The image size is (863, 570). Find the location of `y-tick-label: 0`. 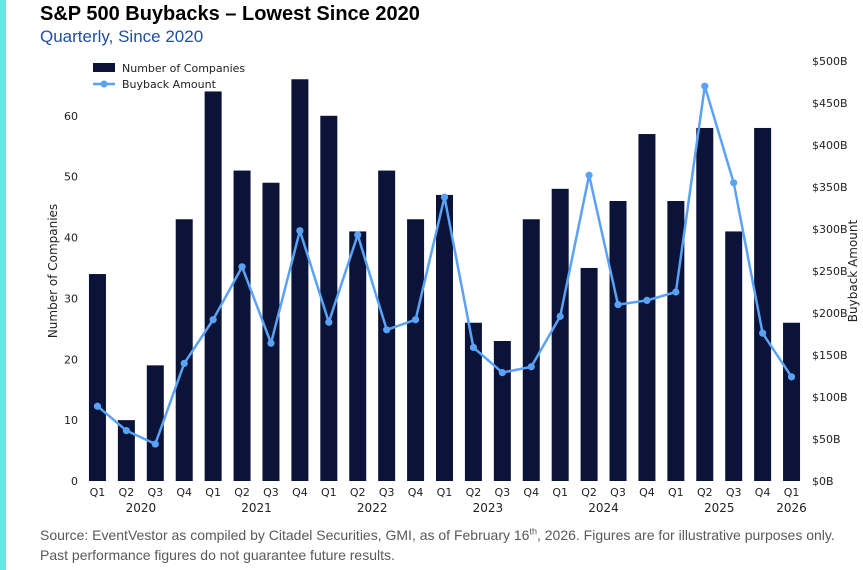

y-tick-label: 0 is located at coordinates (74, 481).